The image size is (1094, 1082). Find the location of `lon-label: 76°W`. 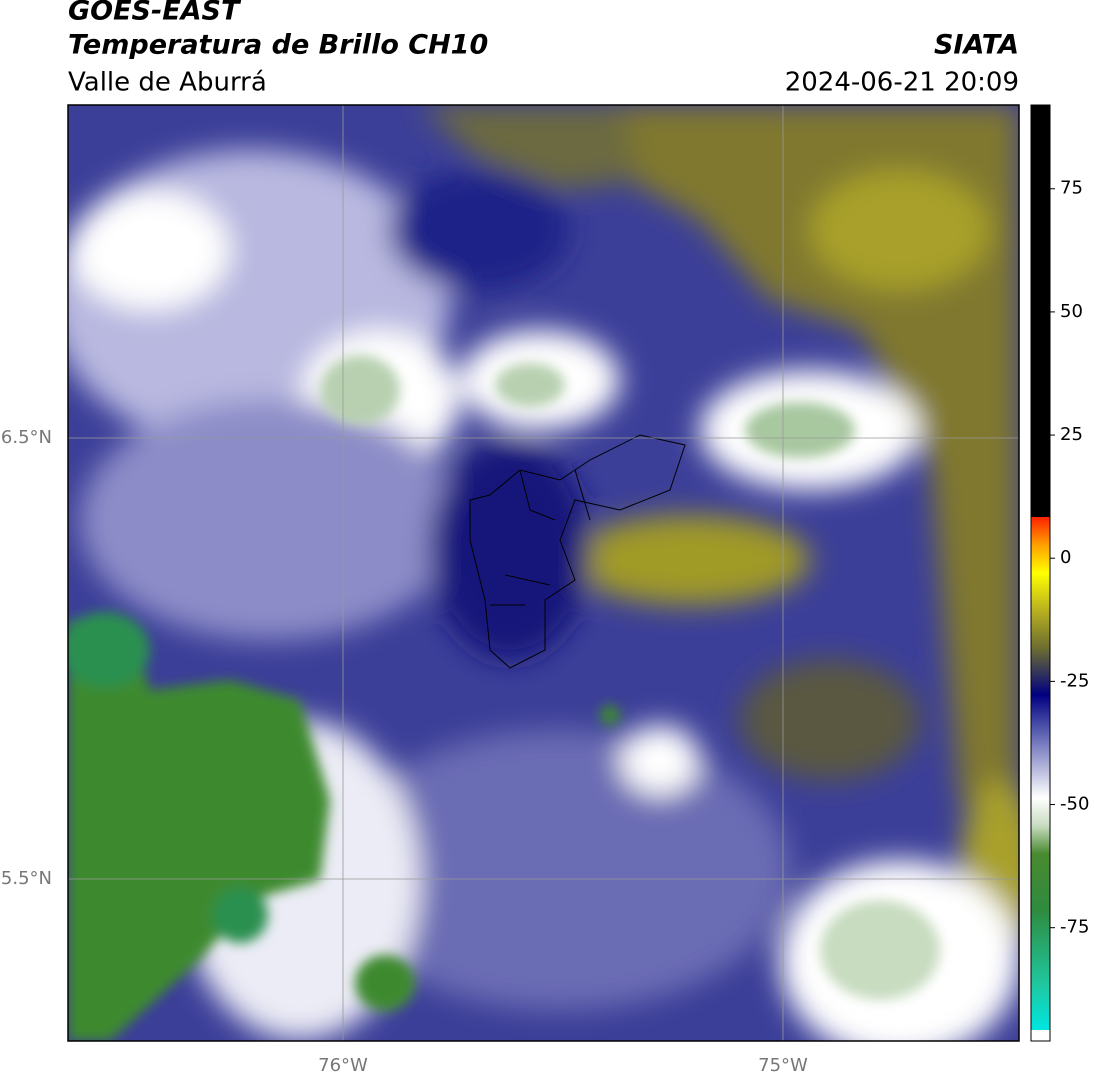

lon-label: 76°W is located at coordinates (343, 1065).